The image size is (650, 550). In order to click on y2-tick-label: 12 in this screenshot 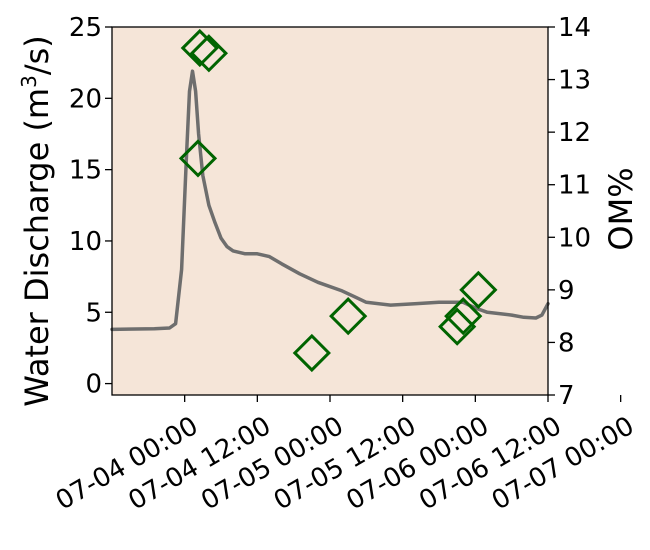, I will do `click(574, 133)`.